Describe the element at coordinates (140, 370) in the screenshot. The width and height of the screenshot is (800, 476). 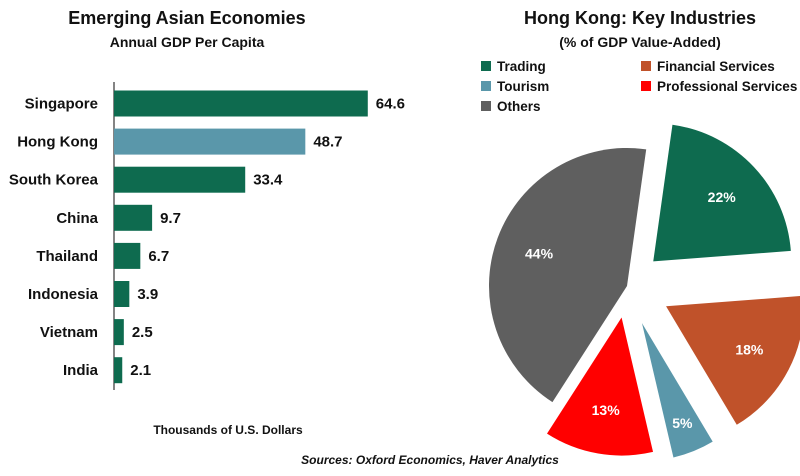
I see `bar-value-label: 2.1` at that location.